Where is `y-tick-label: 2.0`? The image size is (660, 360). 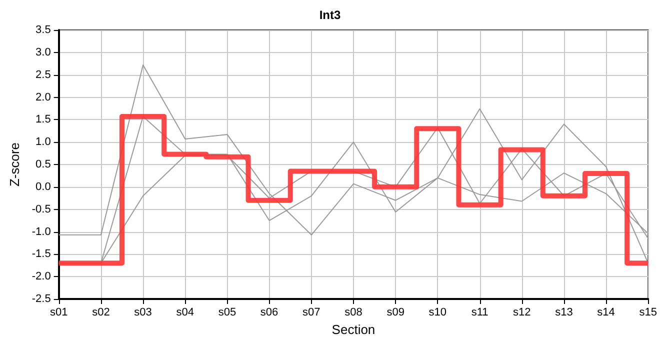
y-tick-label: 2.0 is located at coordinates (43, 97).